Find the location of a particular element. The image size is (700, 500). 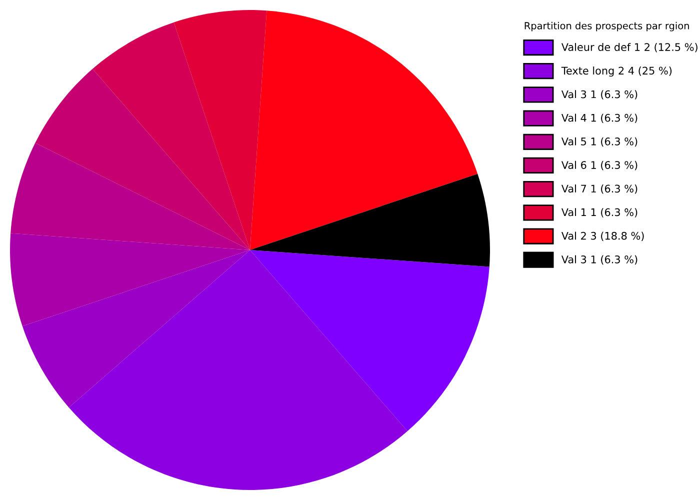

legend-label: Val 6 1 (6.3 %) is located at coordinates (599, 165).